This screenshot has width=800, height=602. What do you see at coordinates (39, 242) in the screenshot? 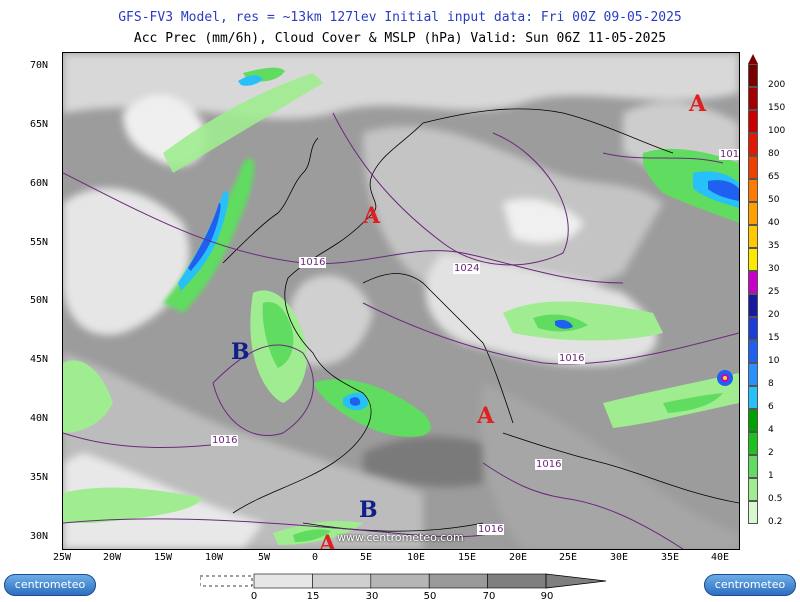
I see `lat-label: 55N` at bounding box center [39, 242].